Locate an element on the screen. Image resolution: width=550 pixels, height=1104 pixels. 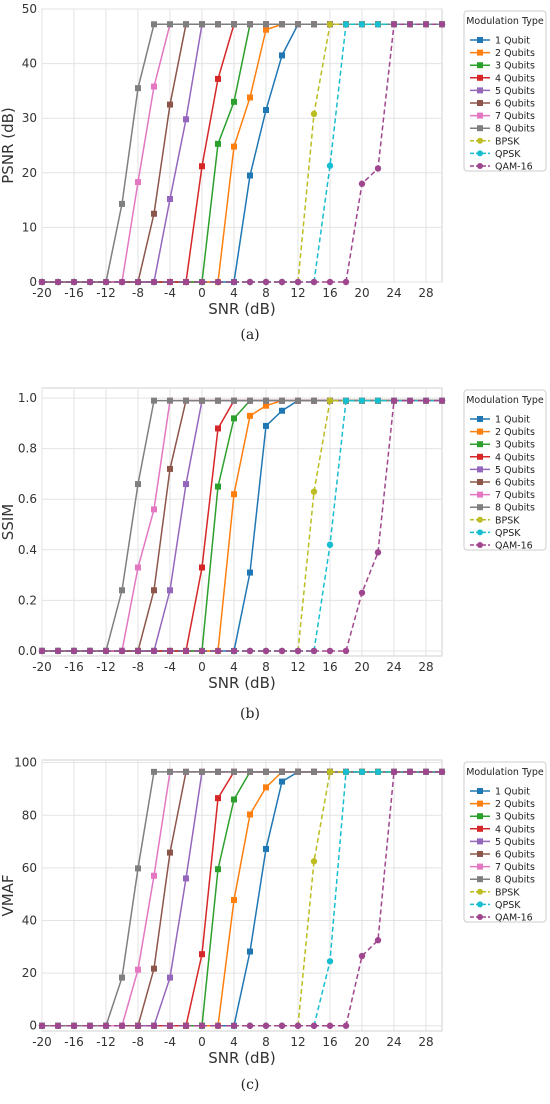
legend-item: 5 Qubits is located at coordinates (502, 91).